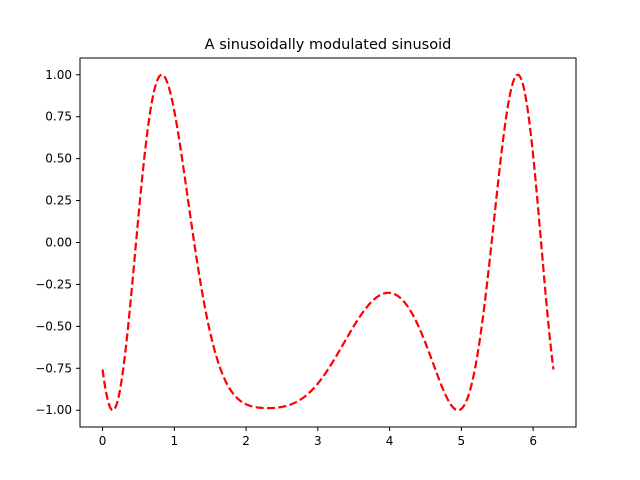 This screenshot has width=640, height=480. I want to click on chart-title: A sinusoidally modulated sinusoid, so click(328, 45).